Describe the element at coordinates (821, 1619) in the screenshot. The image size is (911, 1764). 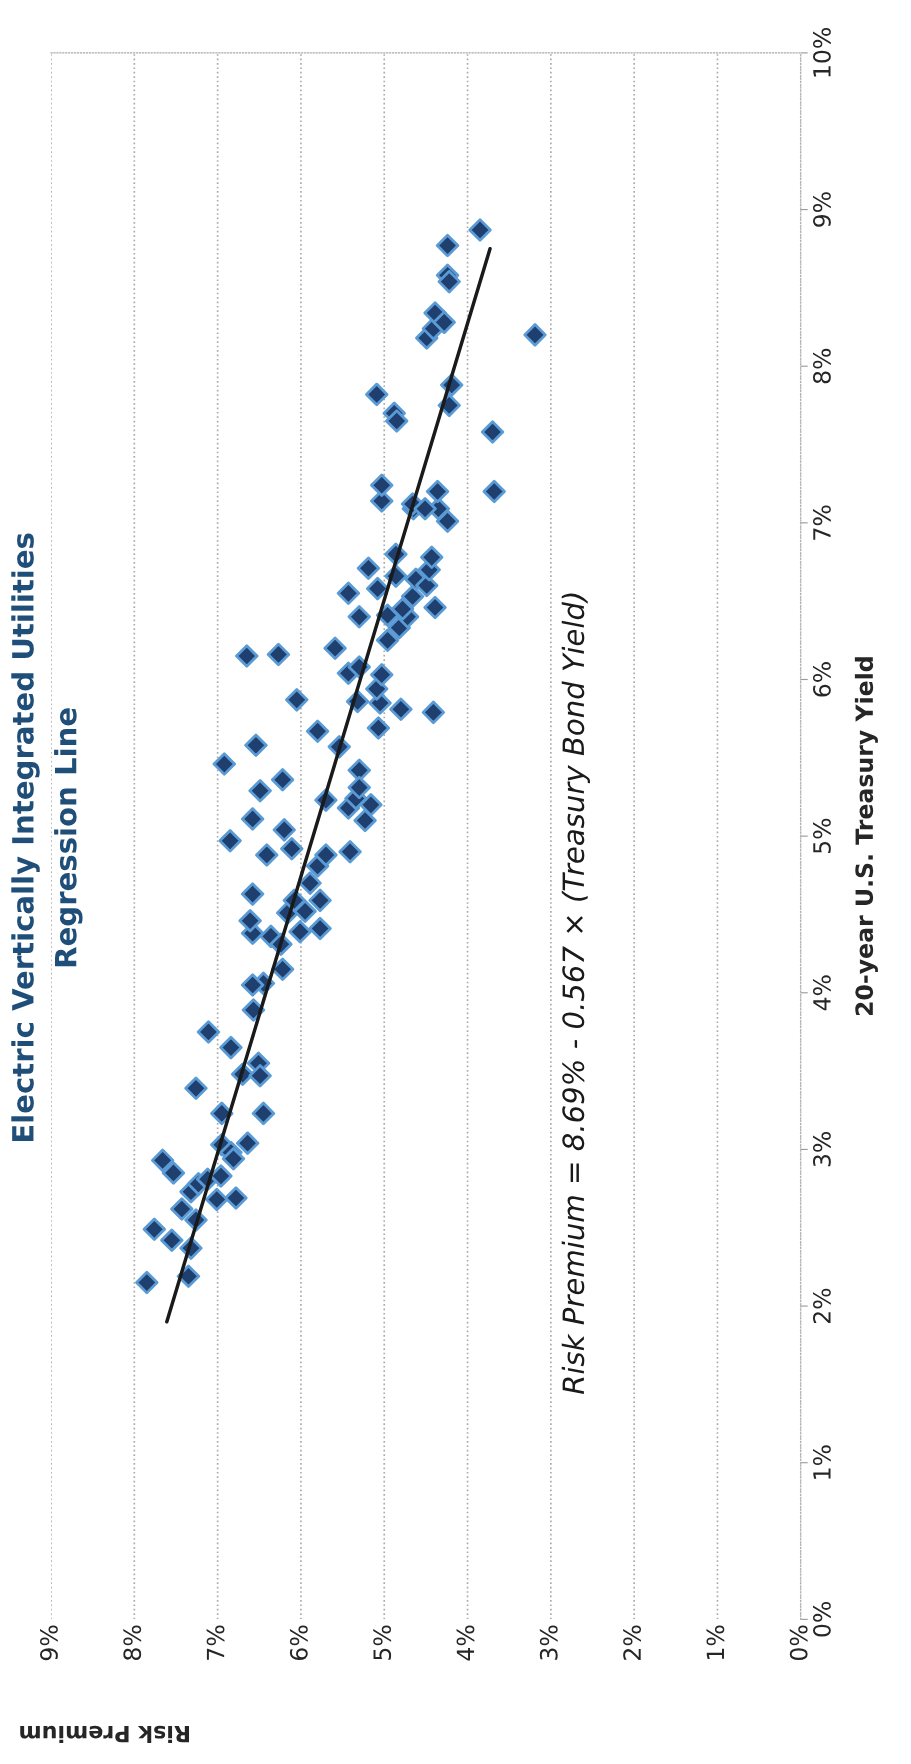
I see `y-tick-label: 0%` at that location.